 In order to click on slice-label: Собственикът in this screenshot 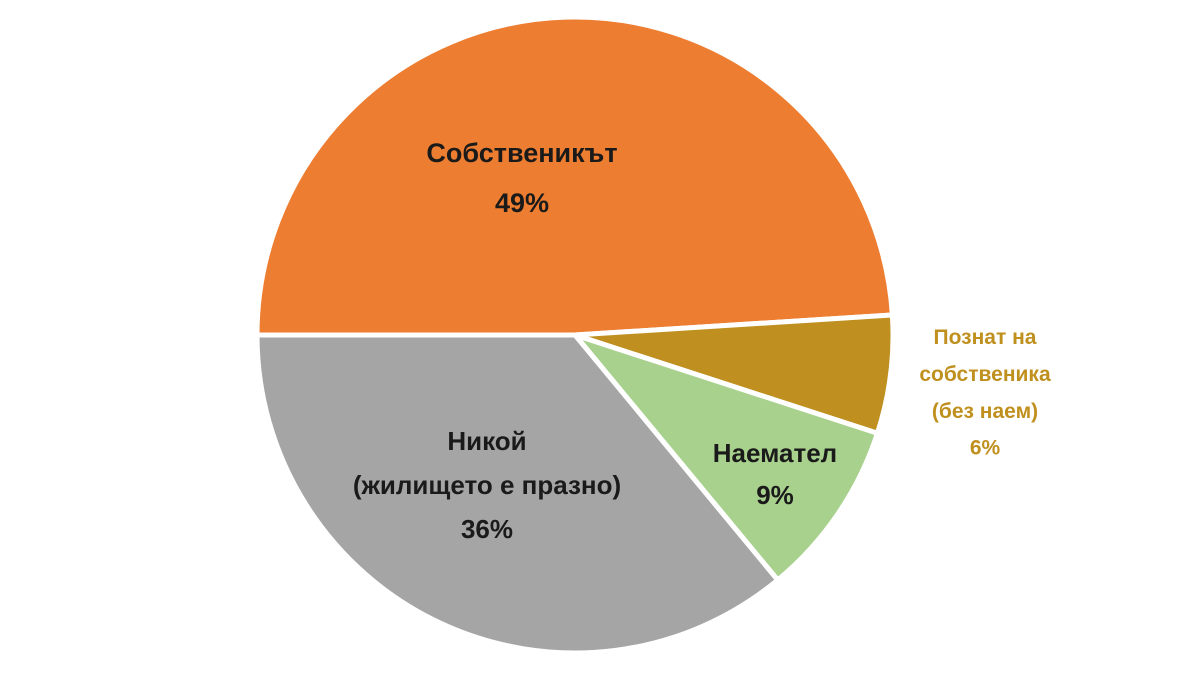, I will do `click(521, 153)`.